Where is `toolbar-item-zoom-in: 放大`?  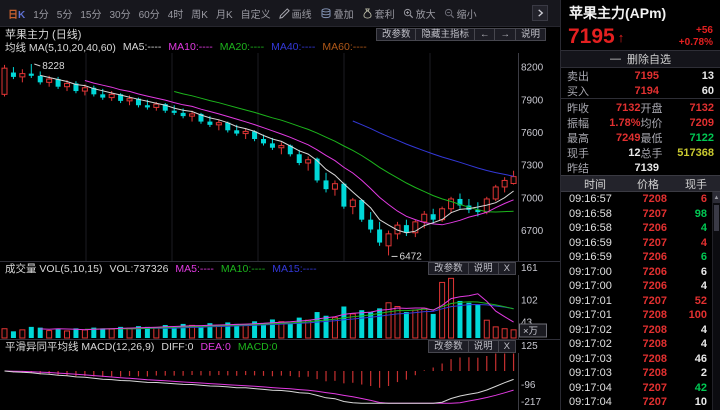
toolbar-item-zoom-in: 放大 is located at coordinates (419, 13).